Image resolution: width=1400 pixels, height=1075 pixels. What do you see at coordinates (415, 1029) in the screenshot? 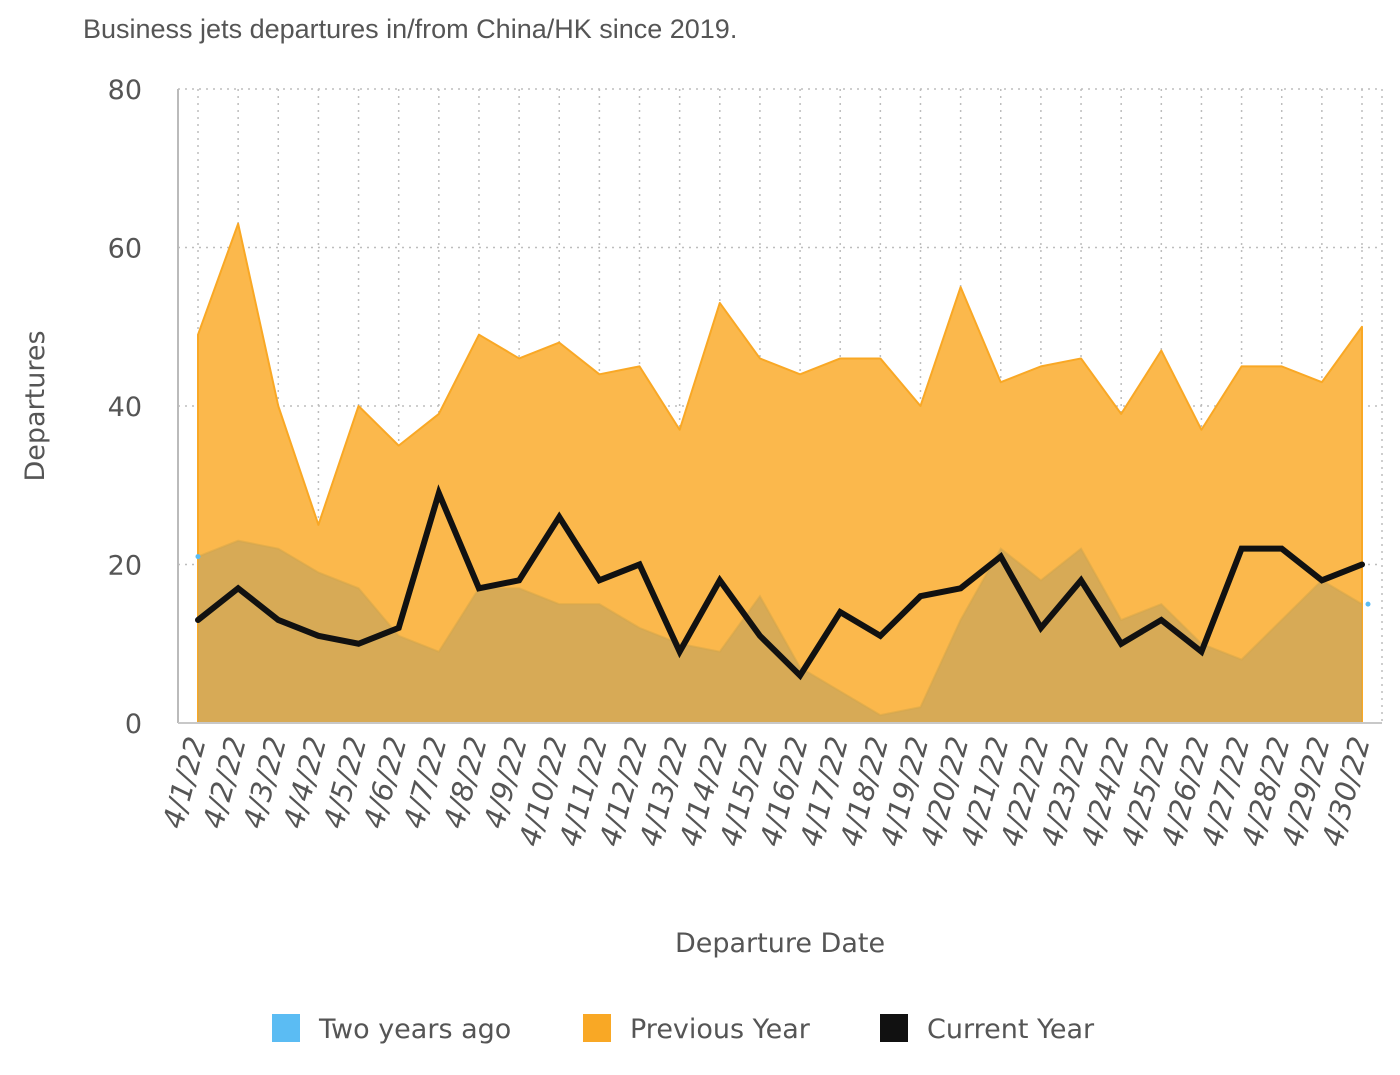
I see `legend-label-two-years-ago: Two years ago` at bounding box center [415, 1029].